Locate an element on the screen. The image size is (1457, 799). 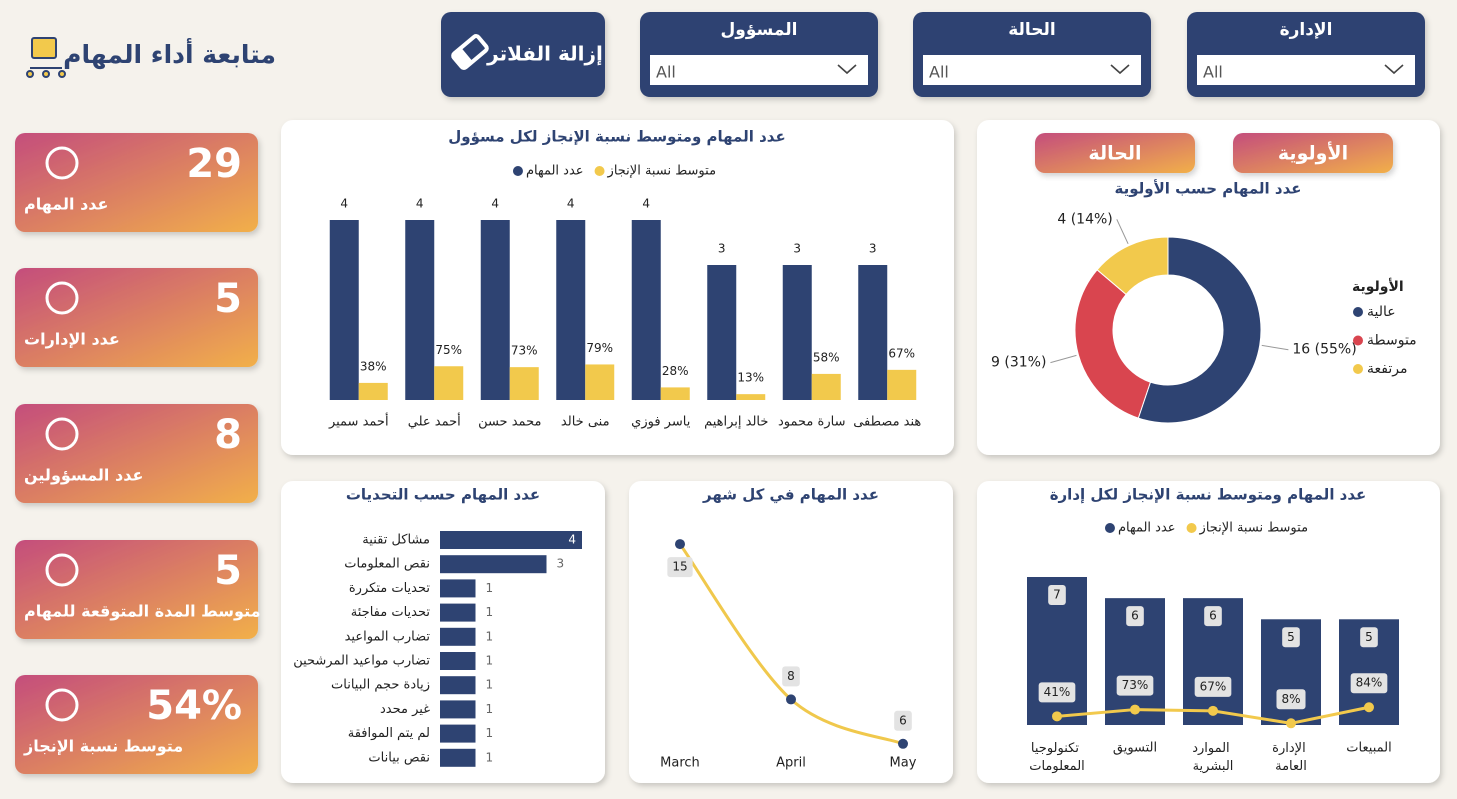
filter-dropdown: الحالة All is located at coordinates (1032, 54).